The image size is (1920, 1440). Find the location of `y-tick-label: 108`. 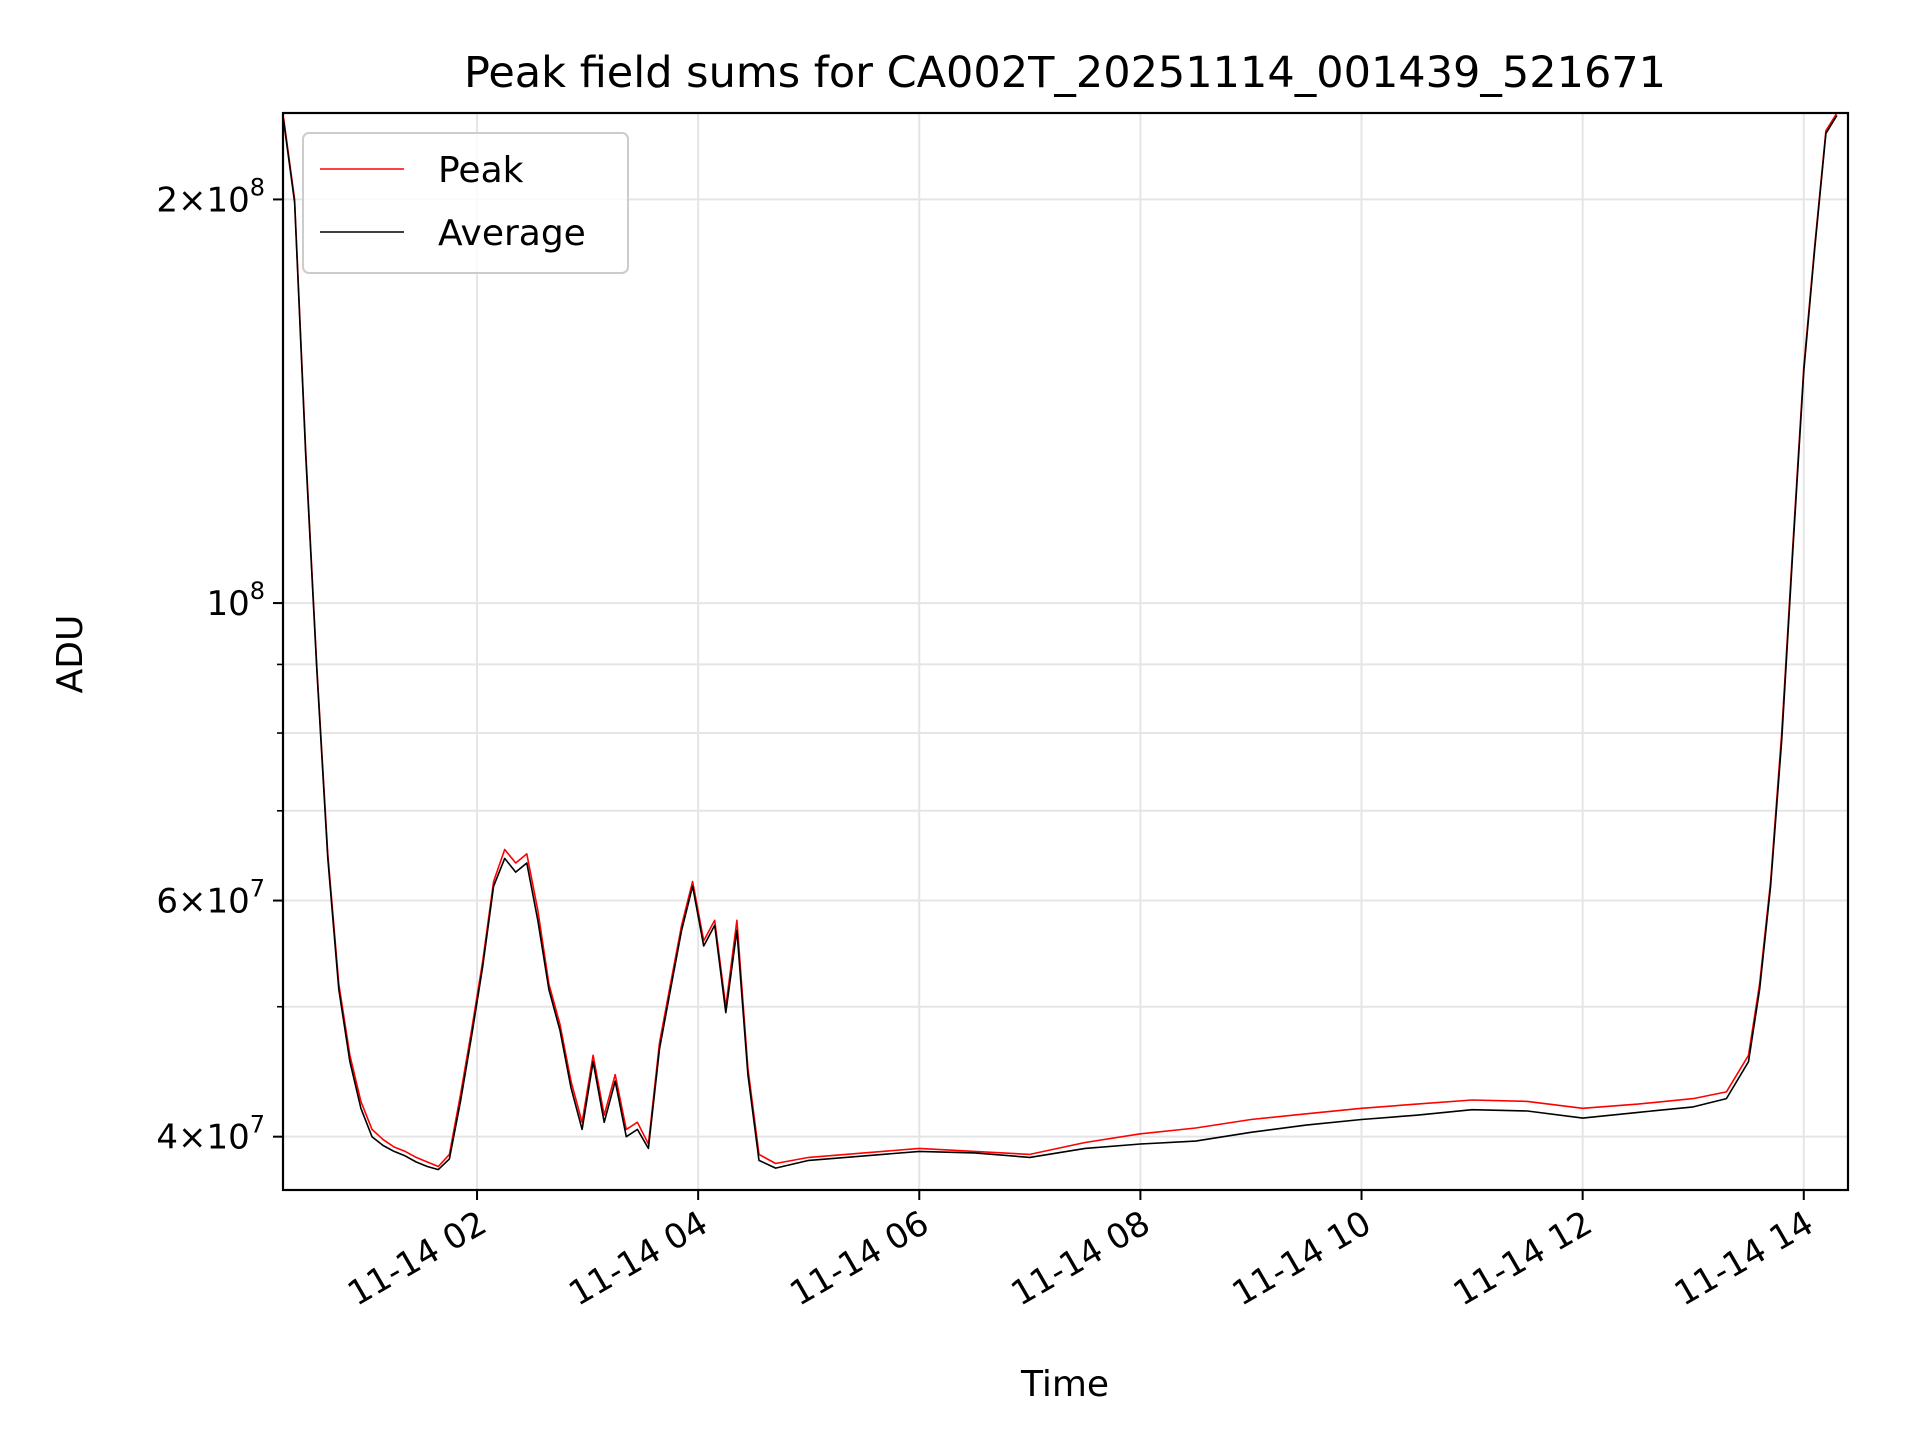

y-tick-label: 108 is located at coordinates (235, 600).